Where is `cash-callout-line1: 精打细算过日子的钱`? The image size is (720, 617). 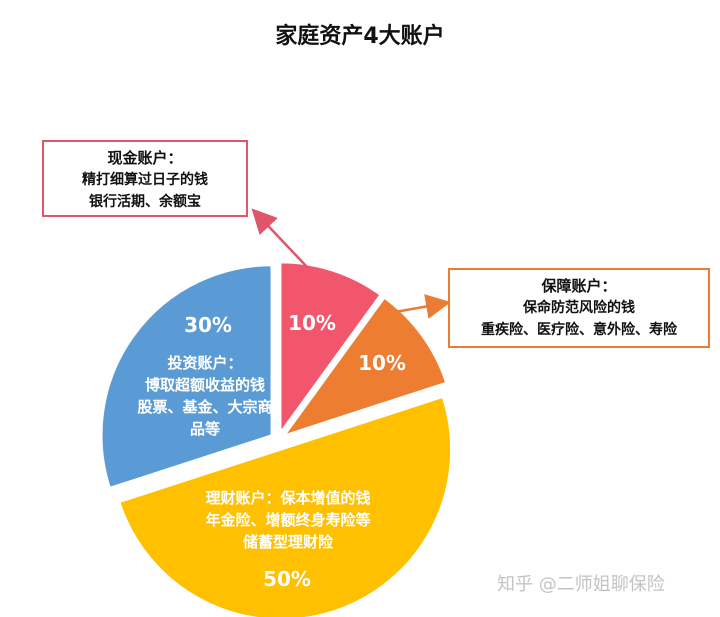
cash-callout-line1: 精打细算过日子的钱 is located at coordinates (145, 180).